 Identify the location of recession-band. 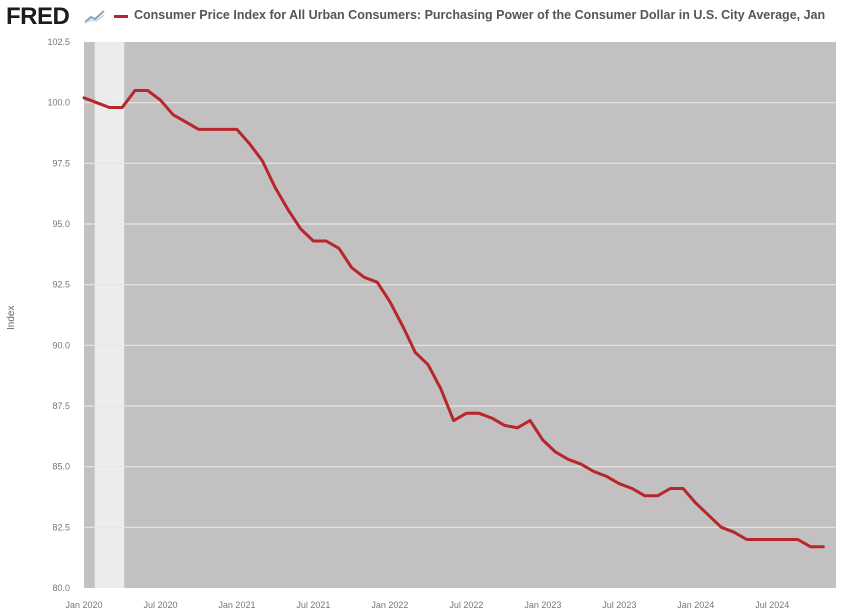
(109, 315).